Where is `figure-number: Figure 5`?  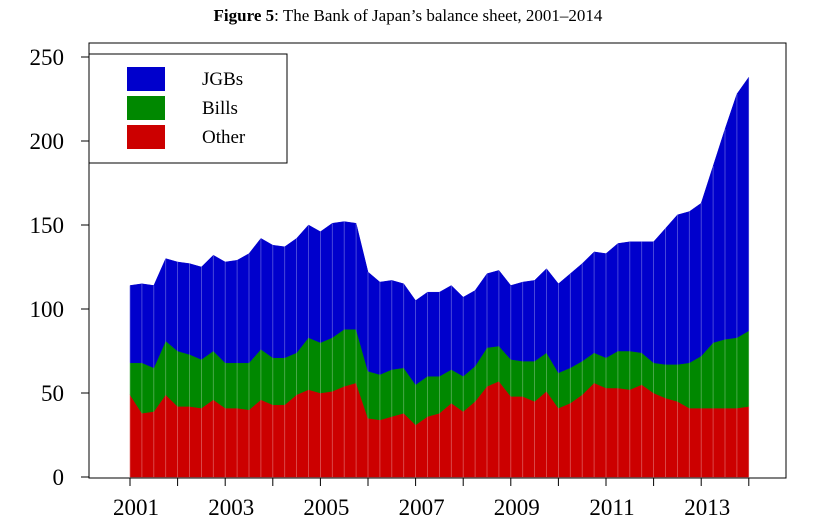
figure-number: Figure 5 is located at coordinates (244, 15).